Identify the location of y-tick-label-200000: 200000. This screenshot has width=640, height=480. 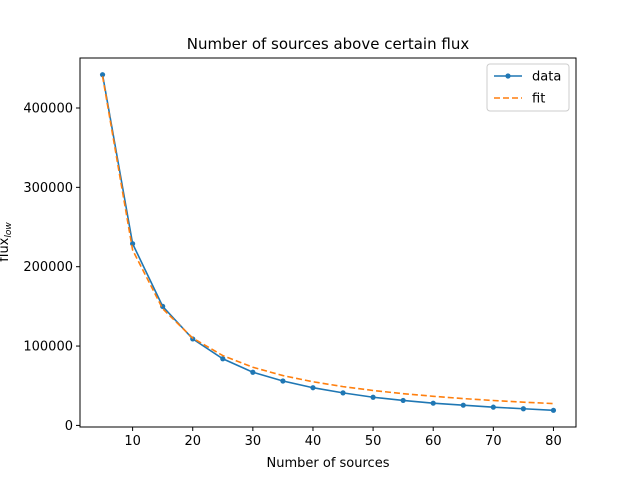
(48, 267).